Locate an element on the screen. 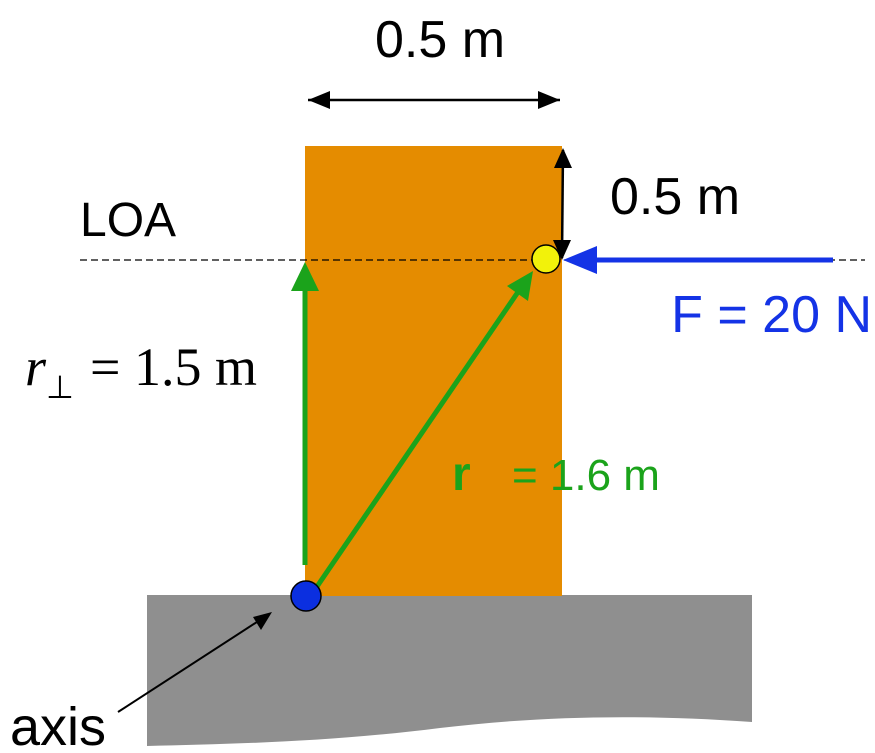 This screenshot has width=875, height=753. width-label: 0.5 m is located at coordinates (440, 40).